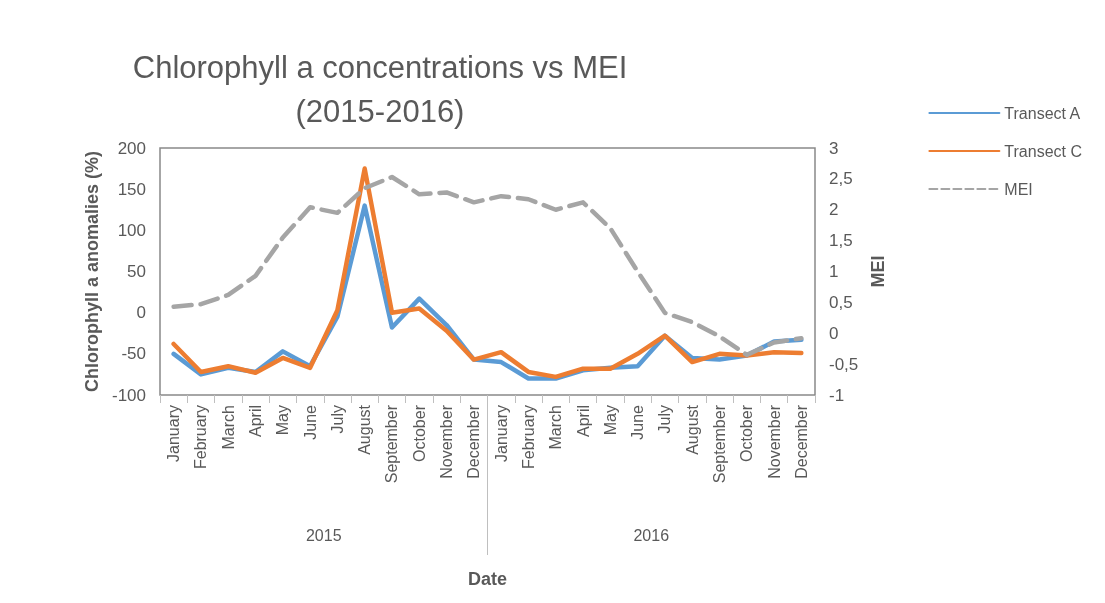 Image resolution: width=1105 pixels, height=603 pixels. Describe the element at coordinates (380, 89) in the screenshot. I see `chart-title: Chlorophyll a concentrations vs MEI (2015-2016)` at that location.